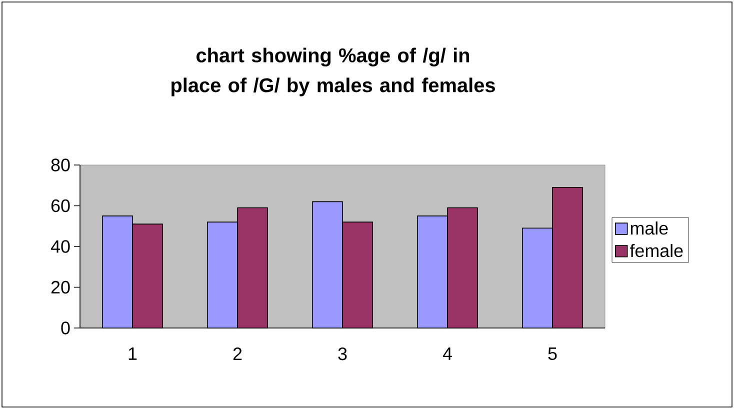 The height and width of the screenshot is (409, 734). What do you see at coordinates (60, 287) in the screenshot?
I see `y-tick-label: 20` at bounding box center [60, 287].